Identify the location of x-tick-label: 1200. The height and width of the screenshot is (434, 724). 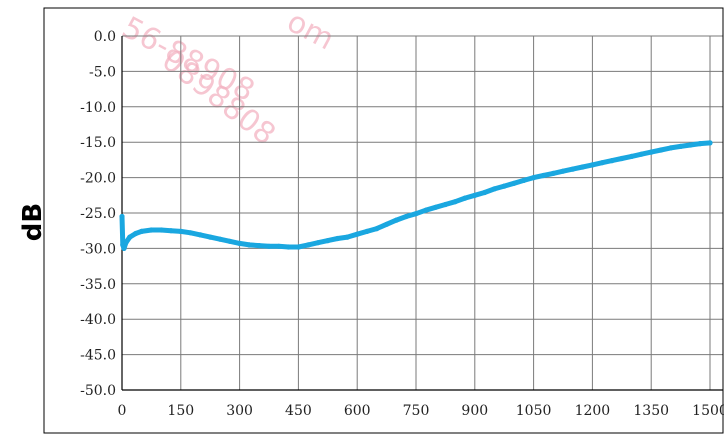
(593, 411).